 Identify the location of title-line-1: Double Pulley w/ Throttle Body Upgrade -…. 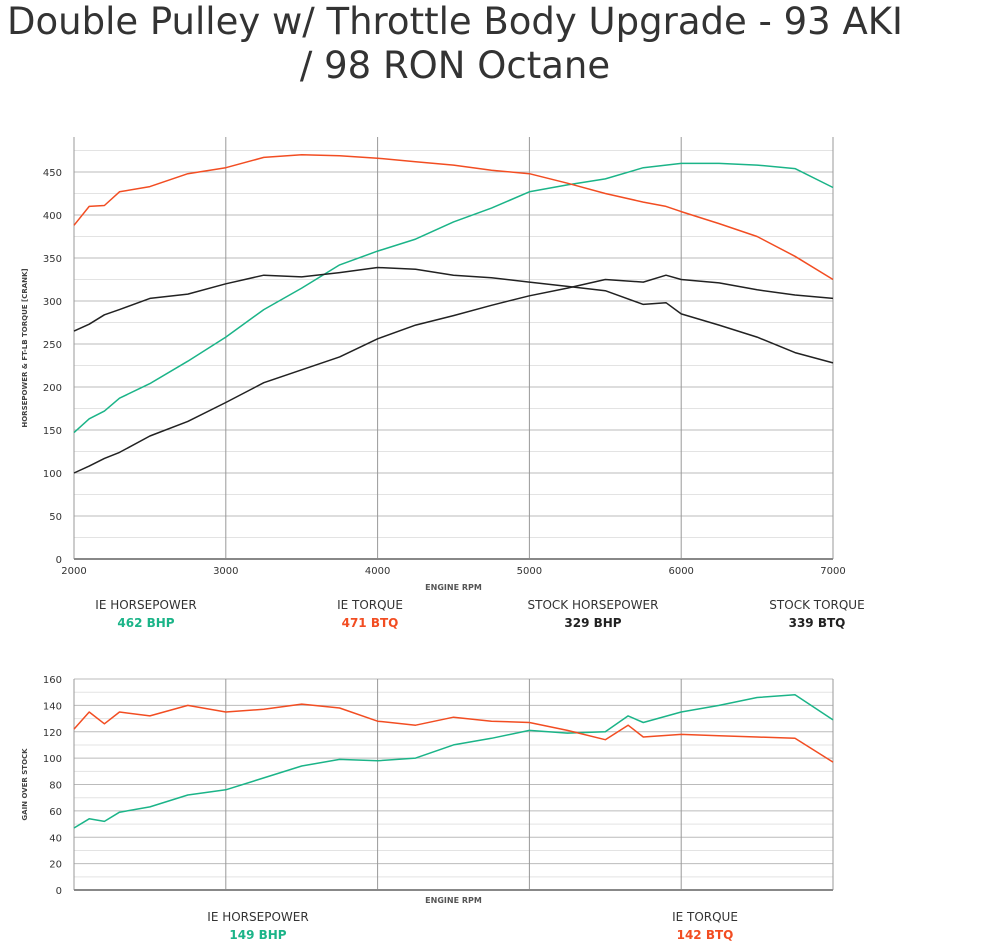
(455, 21).